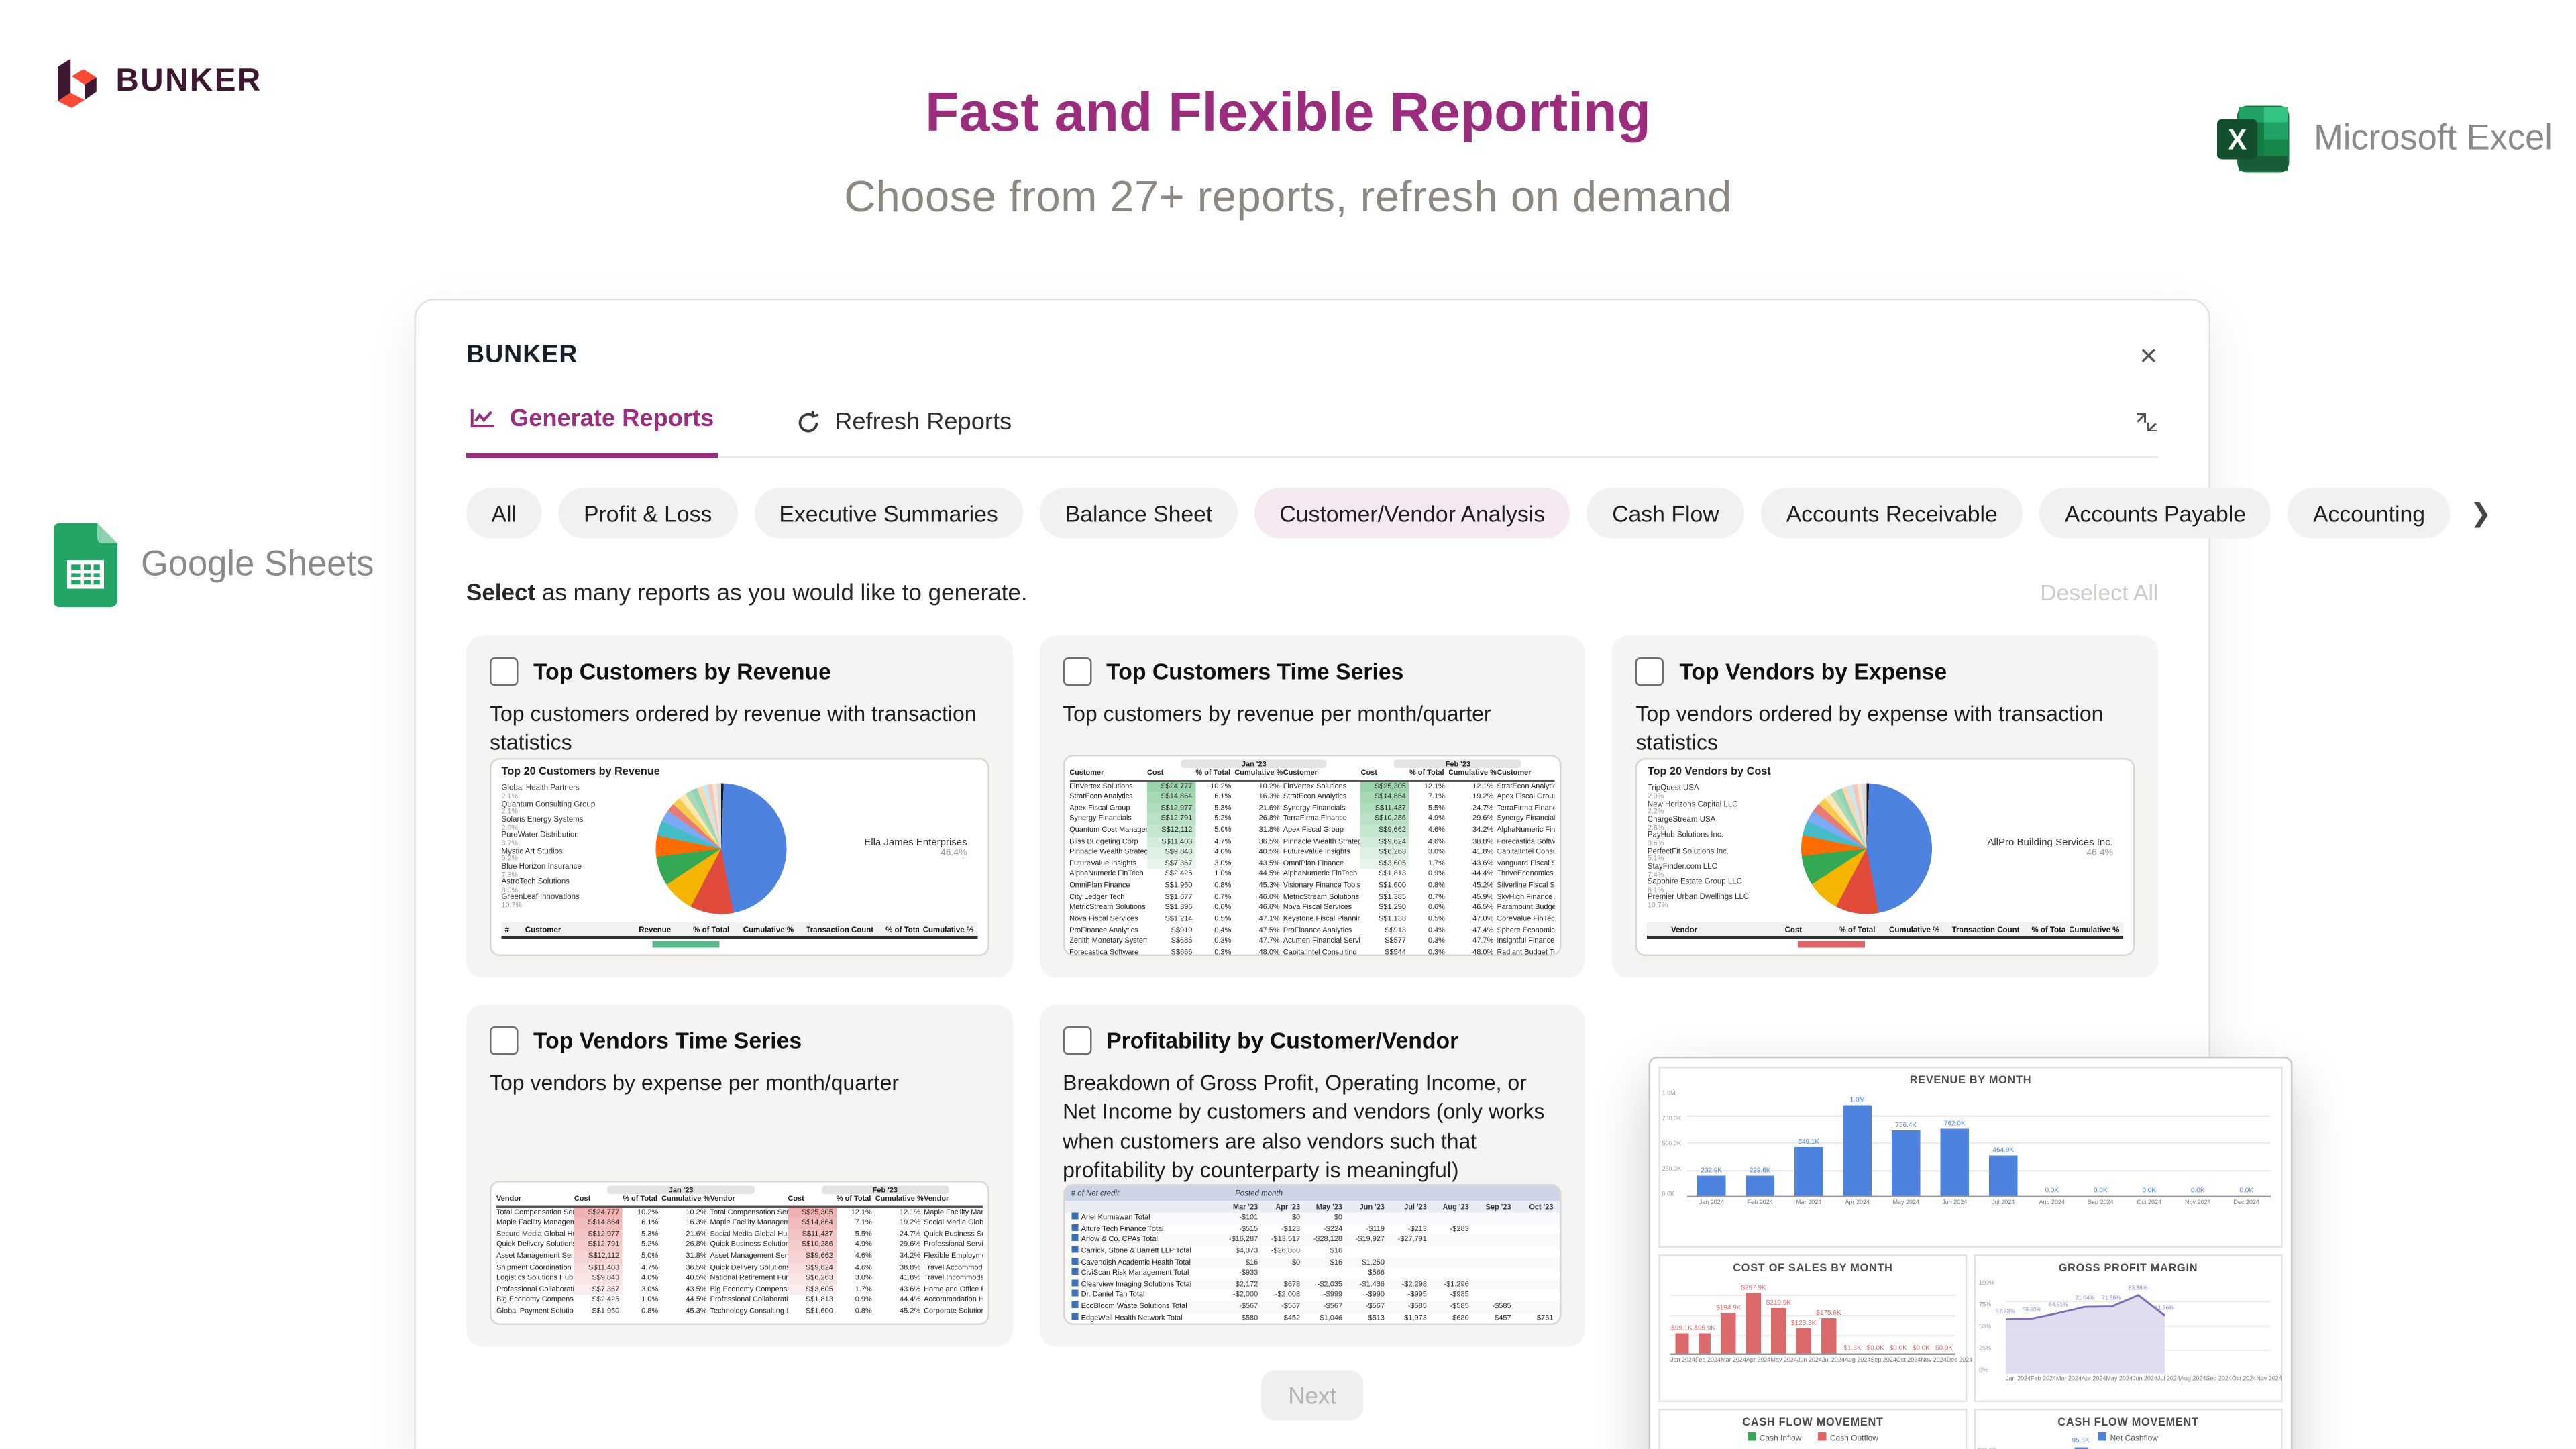  What do you see at coordinates (1412, 513) in the screenshot?
I see `filter-chip-customer-vendor-analysis: Customer/Vendor Analysis` at bounding box center [1412, 513].